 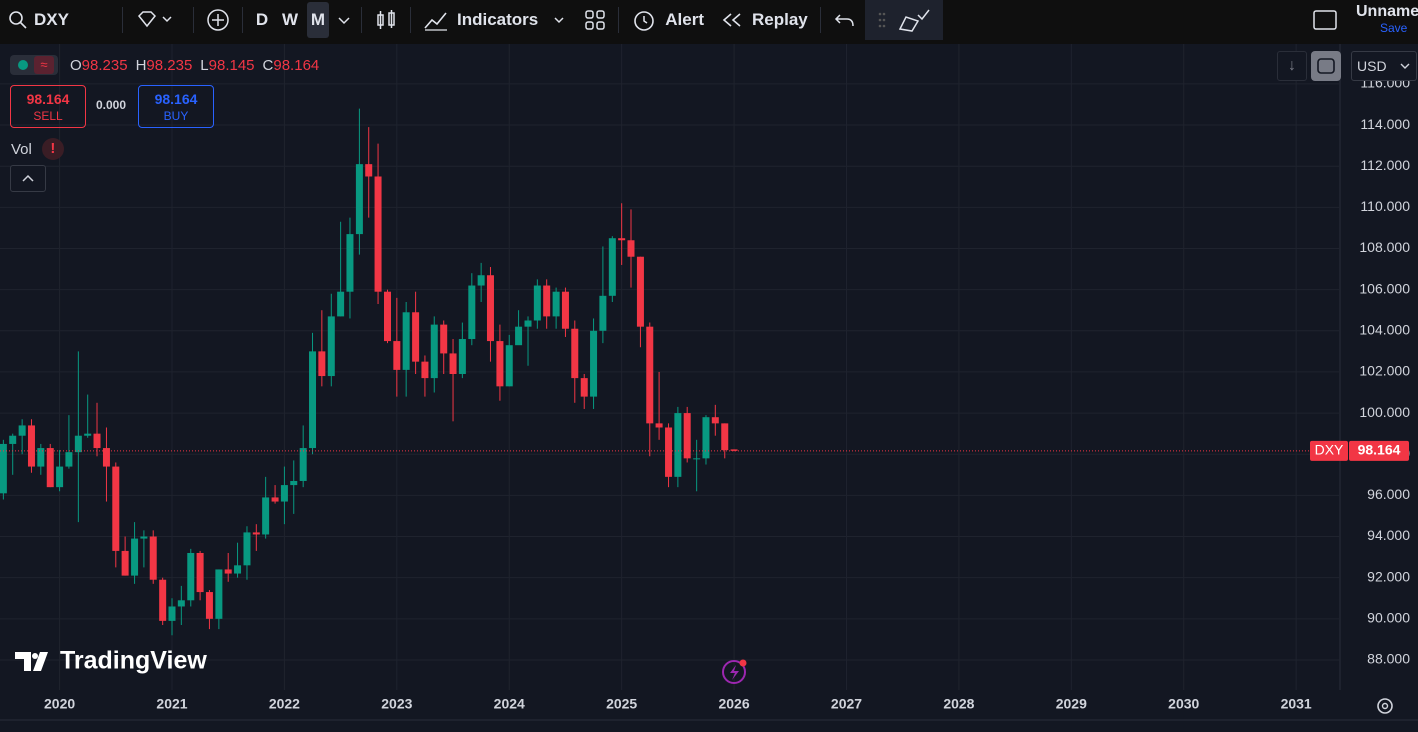 What do you see at coordinates (318, 20) in the screenshot?
I see `interval-button: M` at bounding box center [318, 20].